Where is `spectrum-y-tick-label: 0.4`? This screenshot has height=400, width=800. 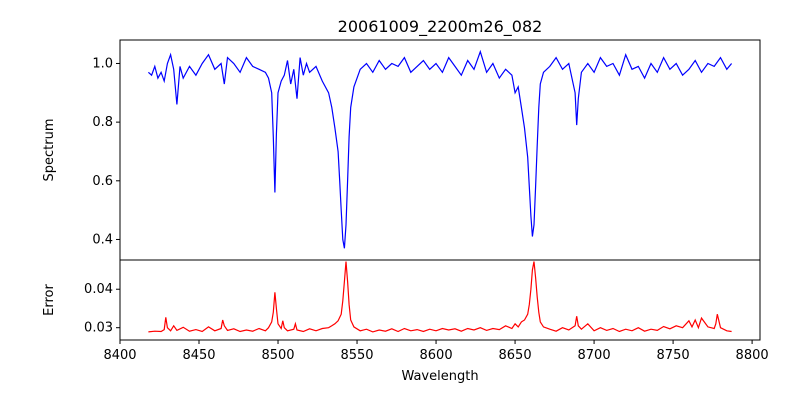
spectrum-y-tick-label: 0.4 is located at coordinates (102, 239).